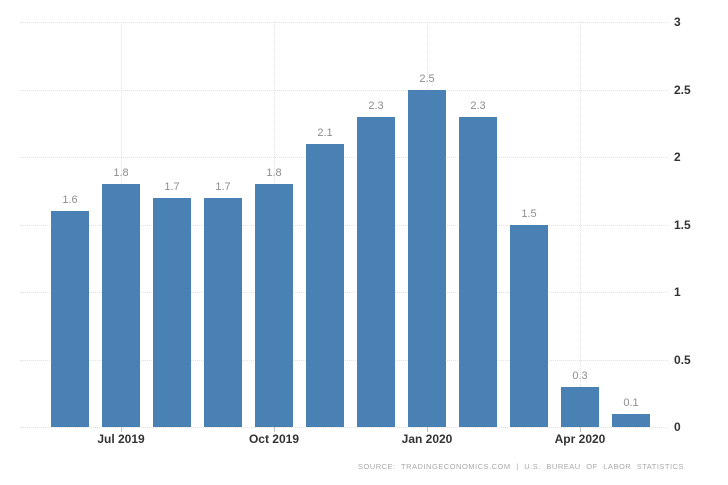 The image size is (728, 485). I want to click on bar-value-label: 1.5, so click(529, 213).